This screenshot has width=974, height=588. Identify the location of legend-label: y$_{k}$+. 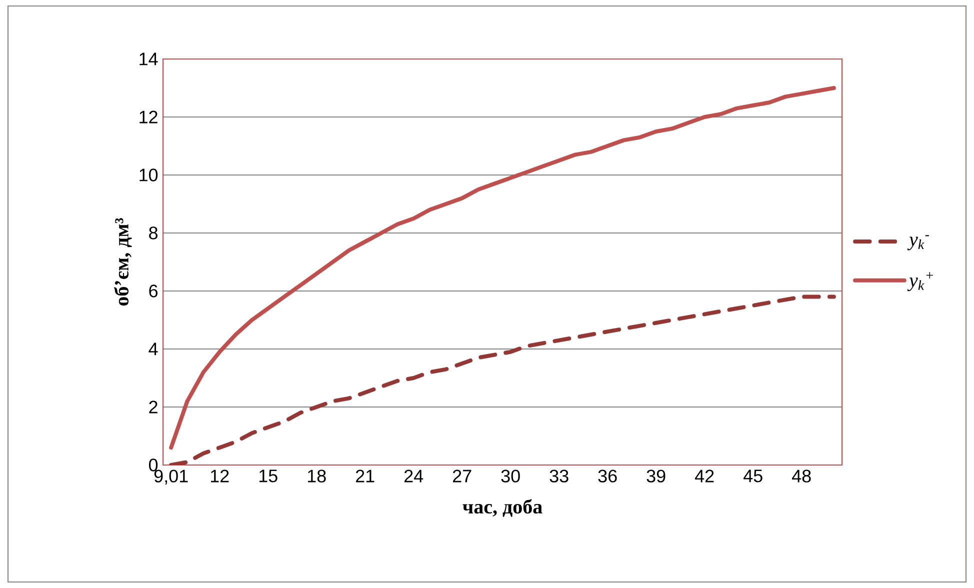
(920, 282).